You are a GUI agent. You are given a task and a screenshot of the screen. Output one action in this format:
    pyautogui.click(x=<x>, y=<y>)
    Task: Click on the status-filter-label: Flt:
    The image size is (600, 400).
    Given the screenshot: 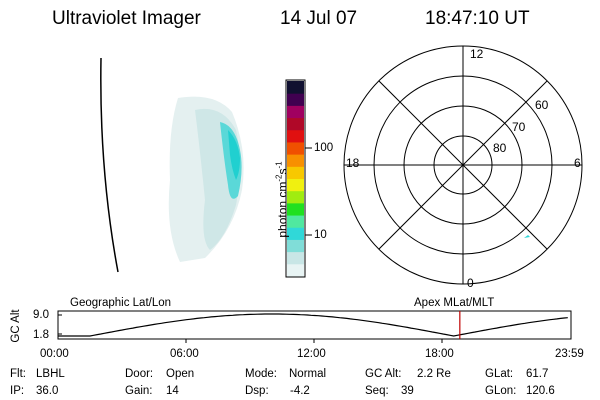 What is the action you would take?
    pyautogui.click(x=18, y=374)
    